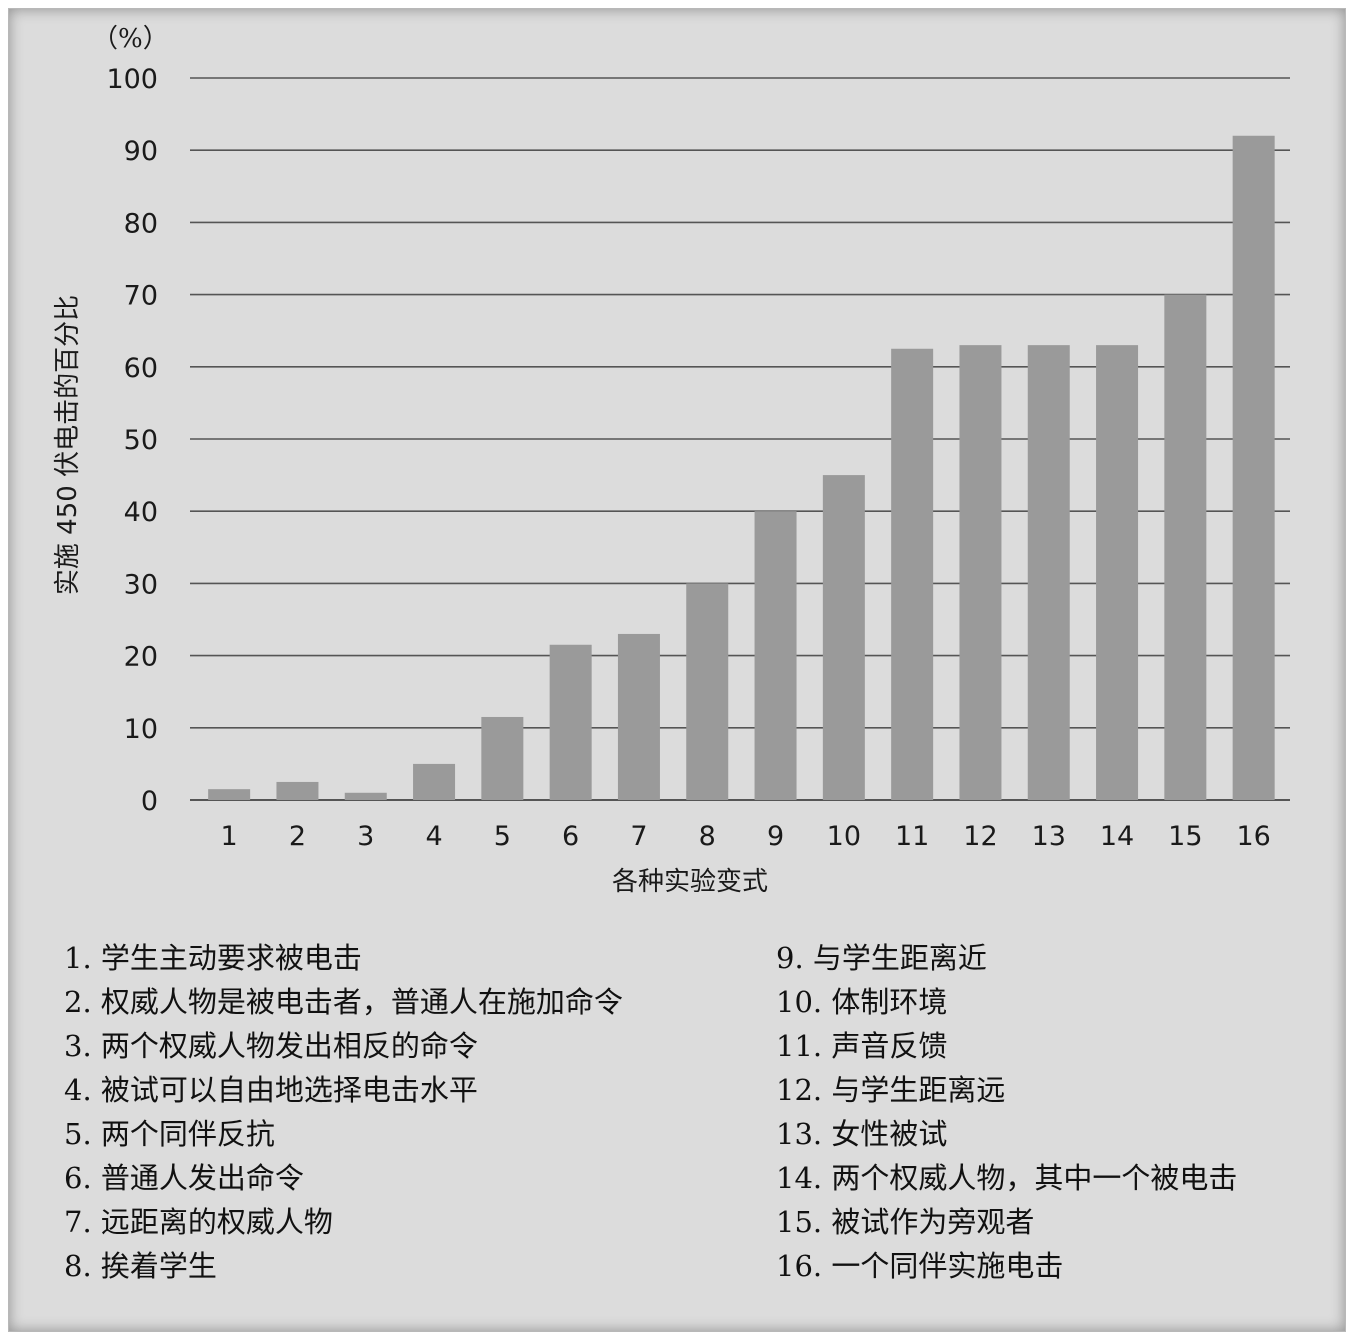 The image size is (1354, 1340). What do you see at coordinates (149, 801) in the screenshot?
I see `y-tick-label: 0` at bounding box center [149, 801].